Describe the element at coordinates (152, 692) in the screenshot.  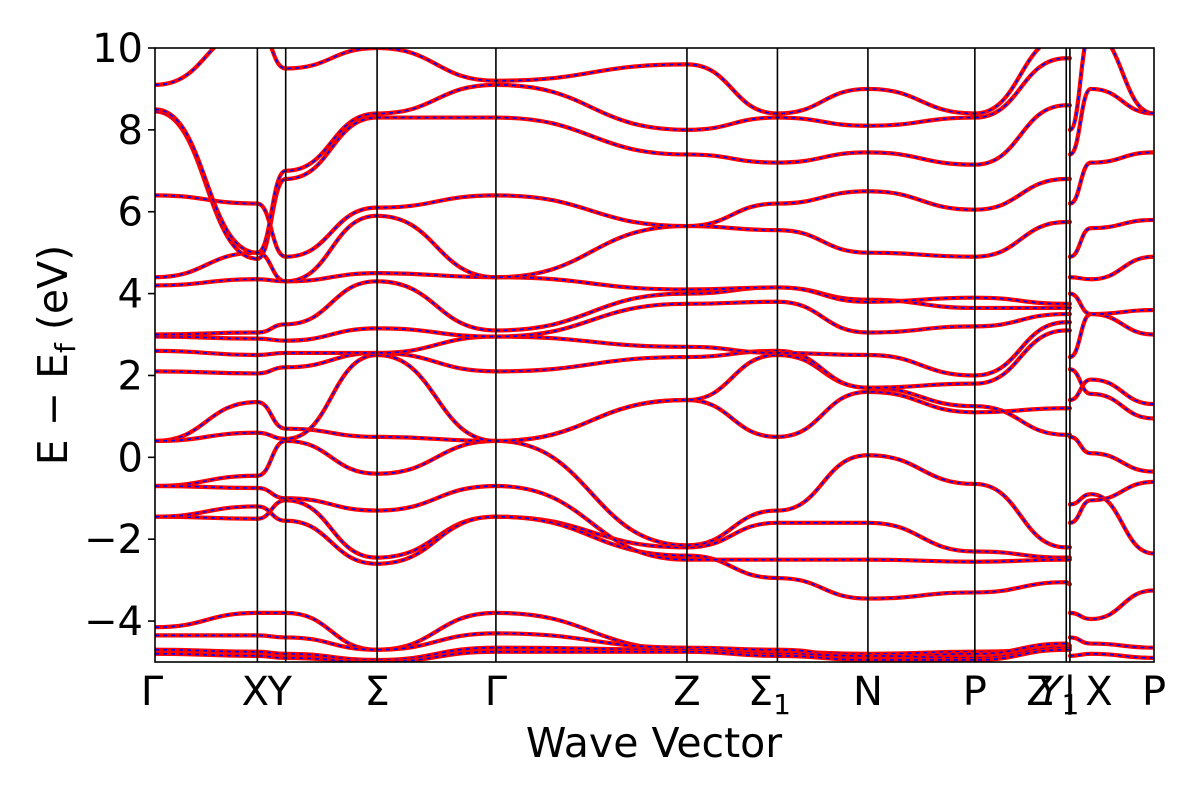
I see `x-tick-label-0: Γ` at that location.